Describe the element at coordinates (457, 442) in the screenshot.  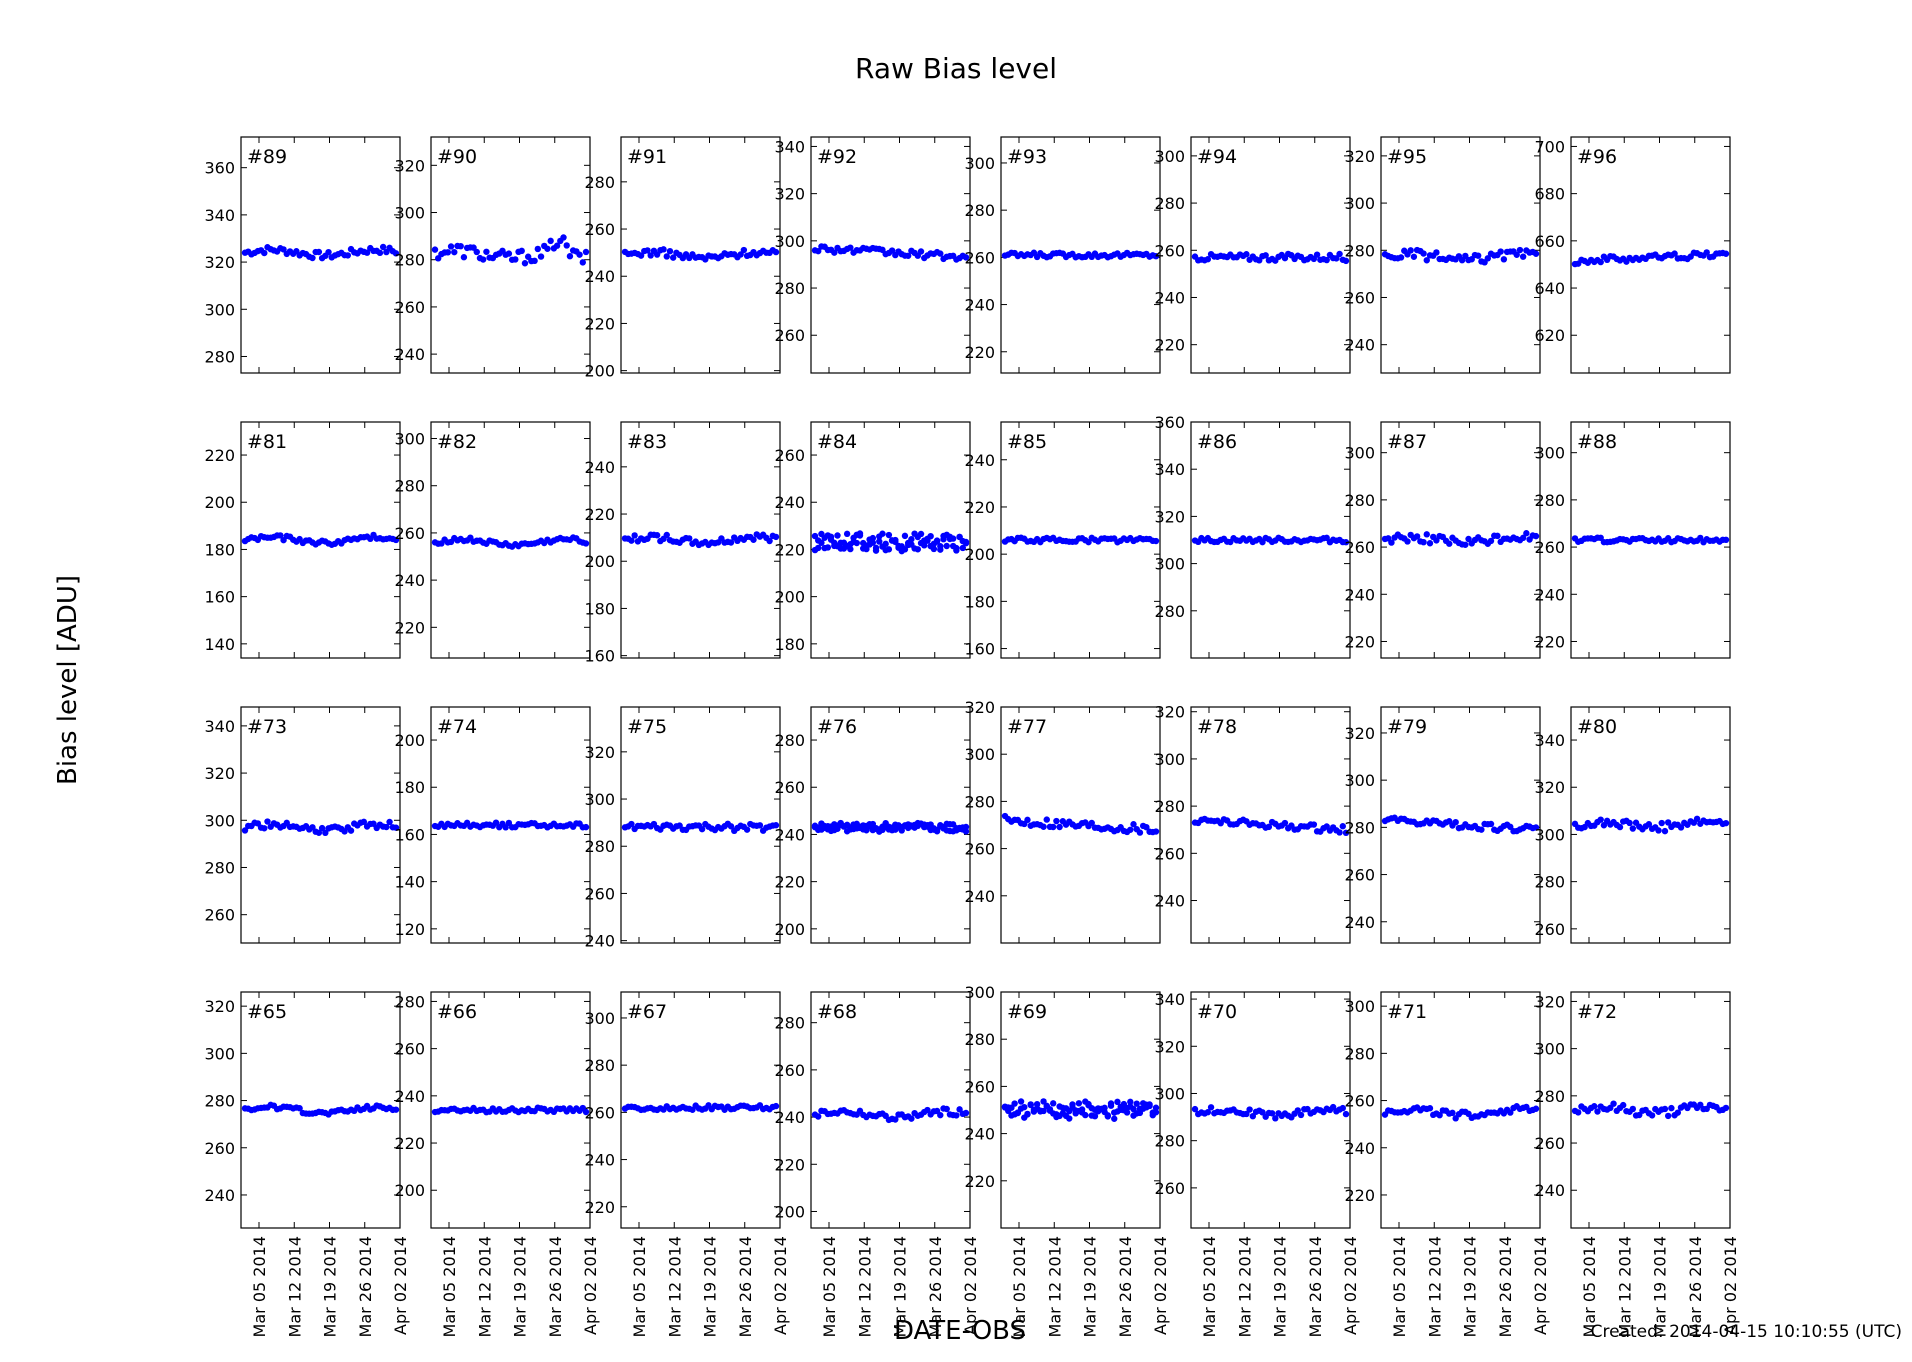
I see `subplot-title: #82` at that location.